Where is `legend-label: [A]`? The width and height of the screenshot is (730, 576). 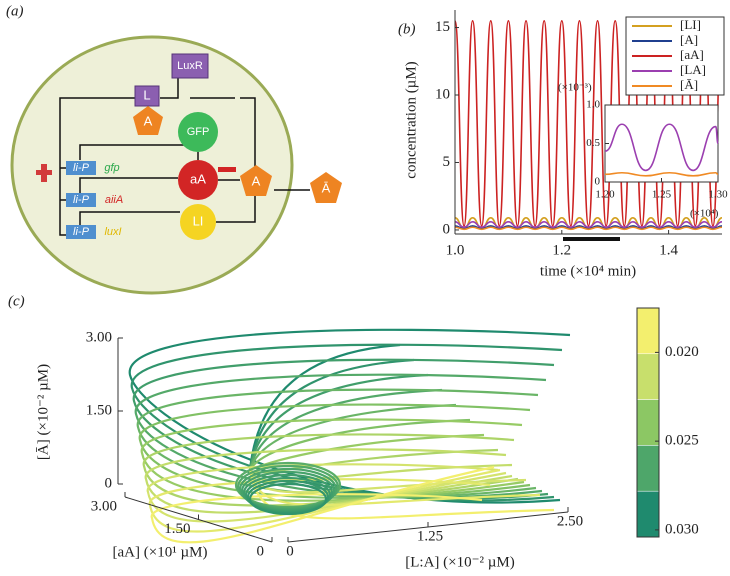
legend-label: [A] is located at coordinates (689, 39).